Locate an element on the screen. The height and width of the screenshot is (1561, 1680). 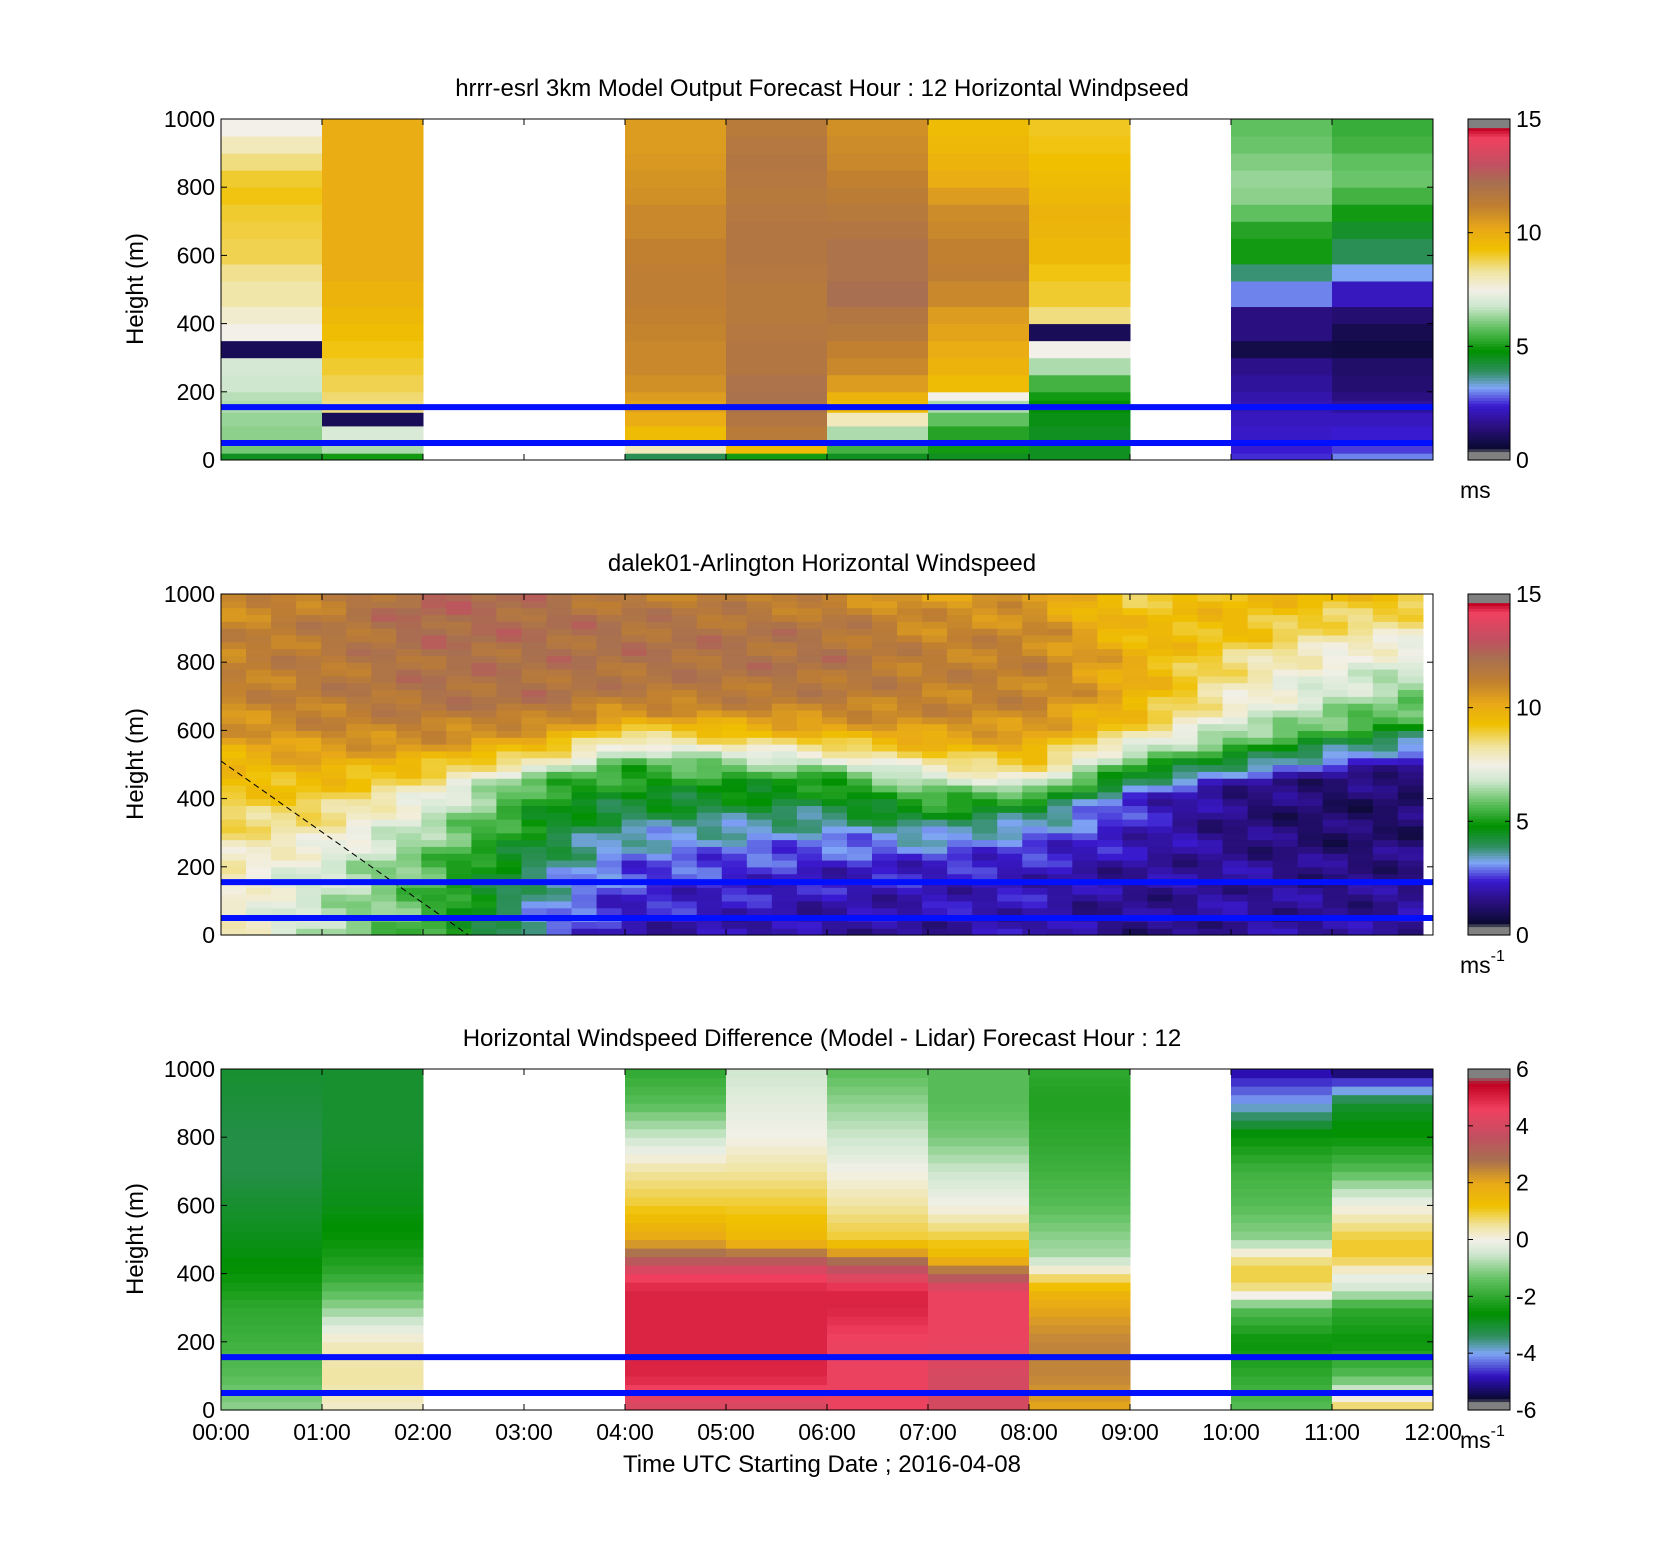
y-tick-label: 400 is located at coordinates (196, 799).